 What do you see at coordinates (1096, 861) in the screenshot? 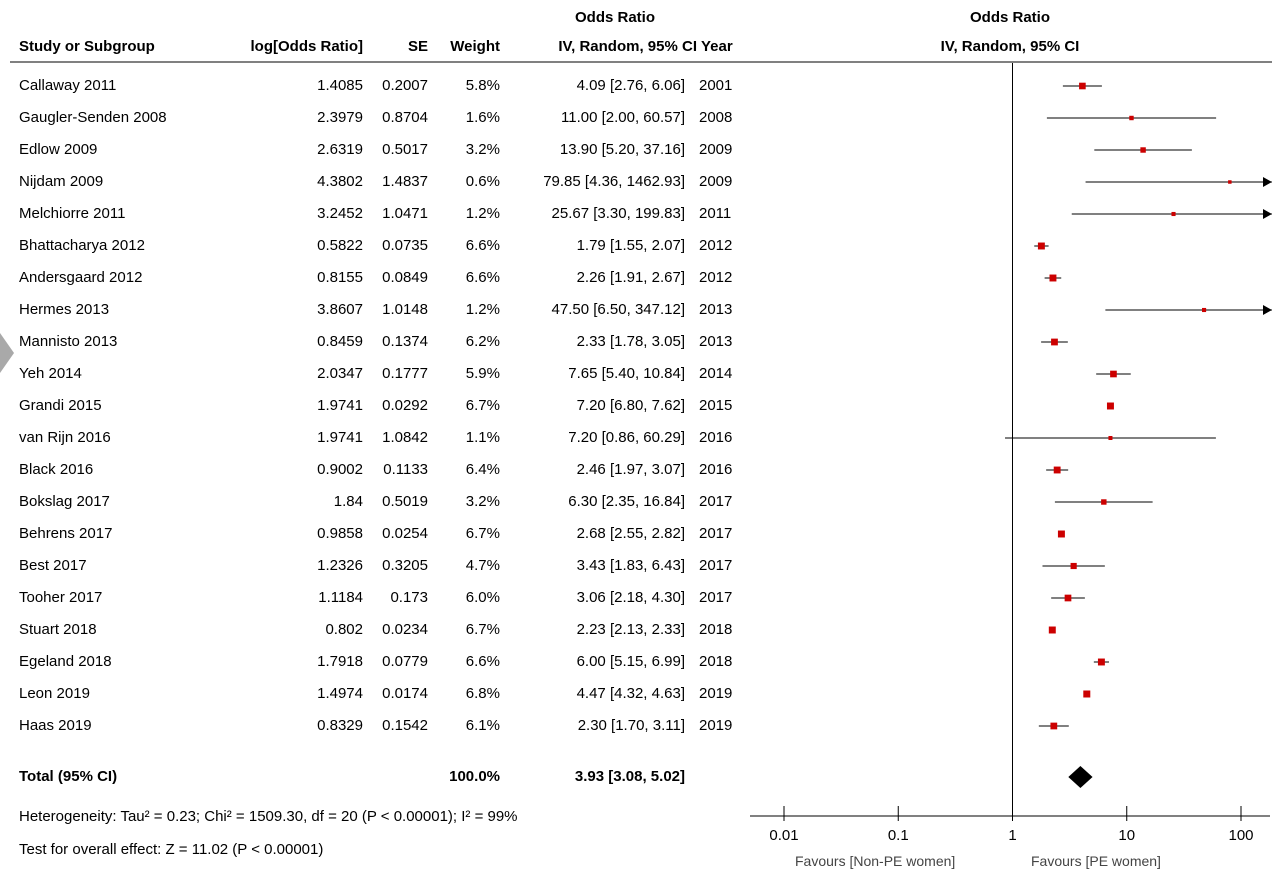
I see `favours-right-label: Favours [PE women]` at bounding box center [1096, 861].